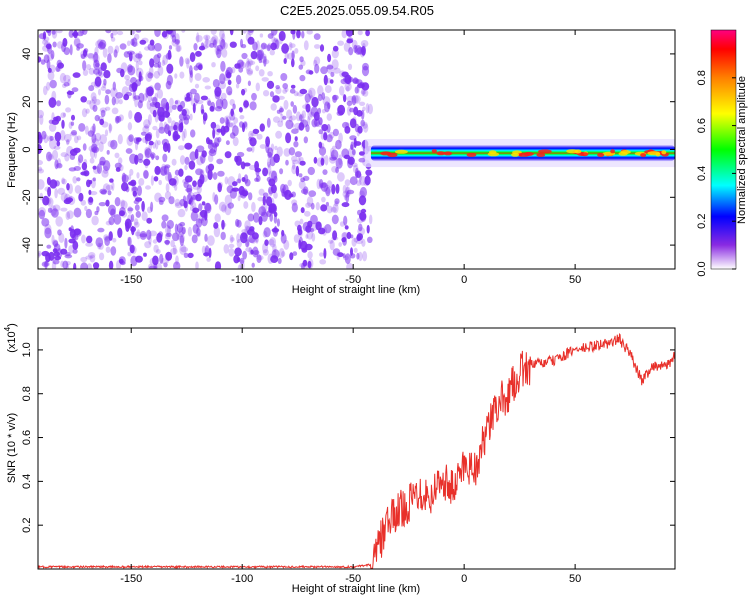 This screenshot has height=600, width=750. What do you see at coordinates (131, 579) in the screenshot?
I see `x-tick-label: -150` at bounding box center [131, 579].